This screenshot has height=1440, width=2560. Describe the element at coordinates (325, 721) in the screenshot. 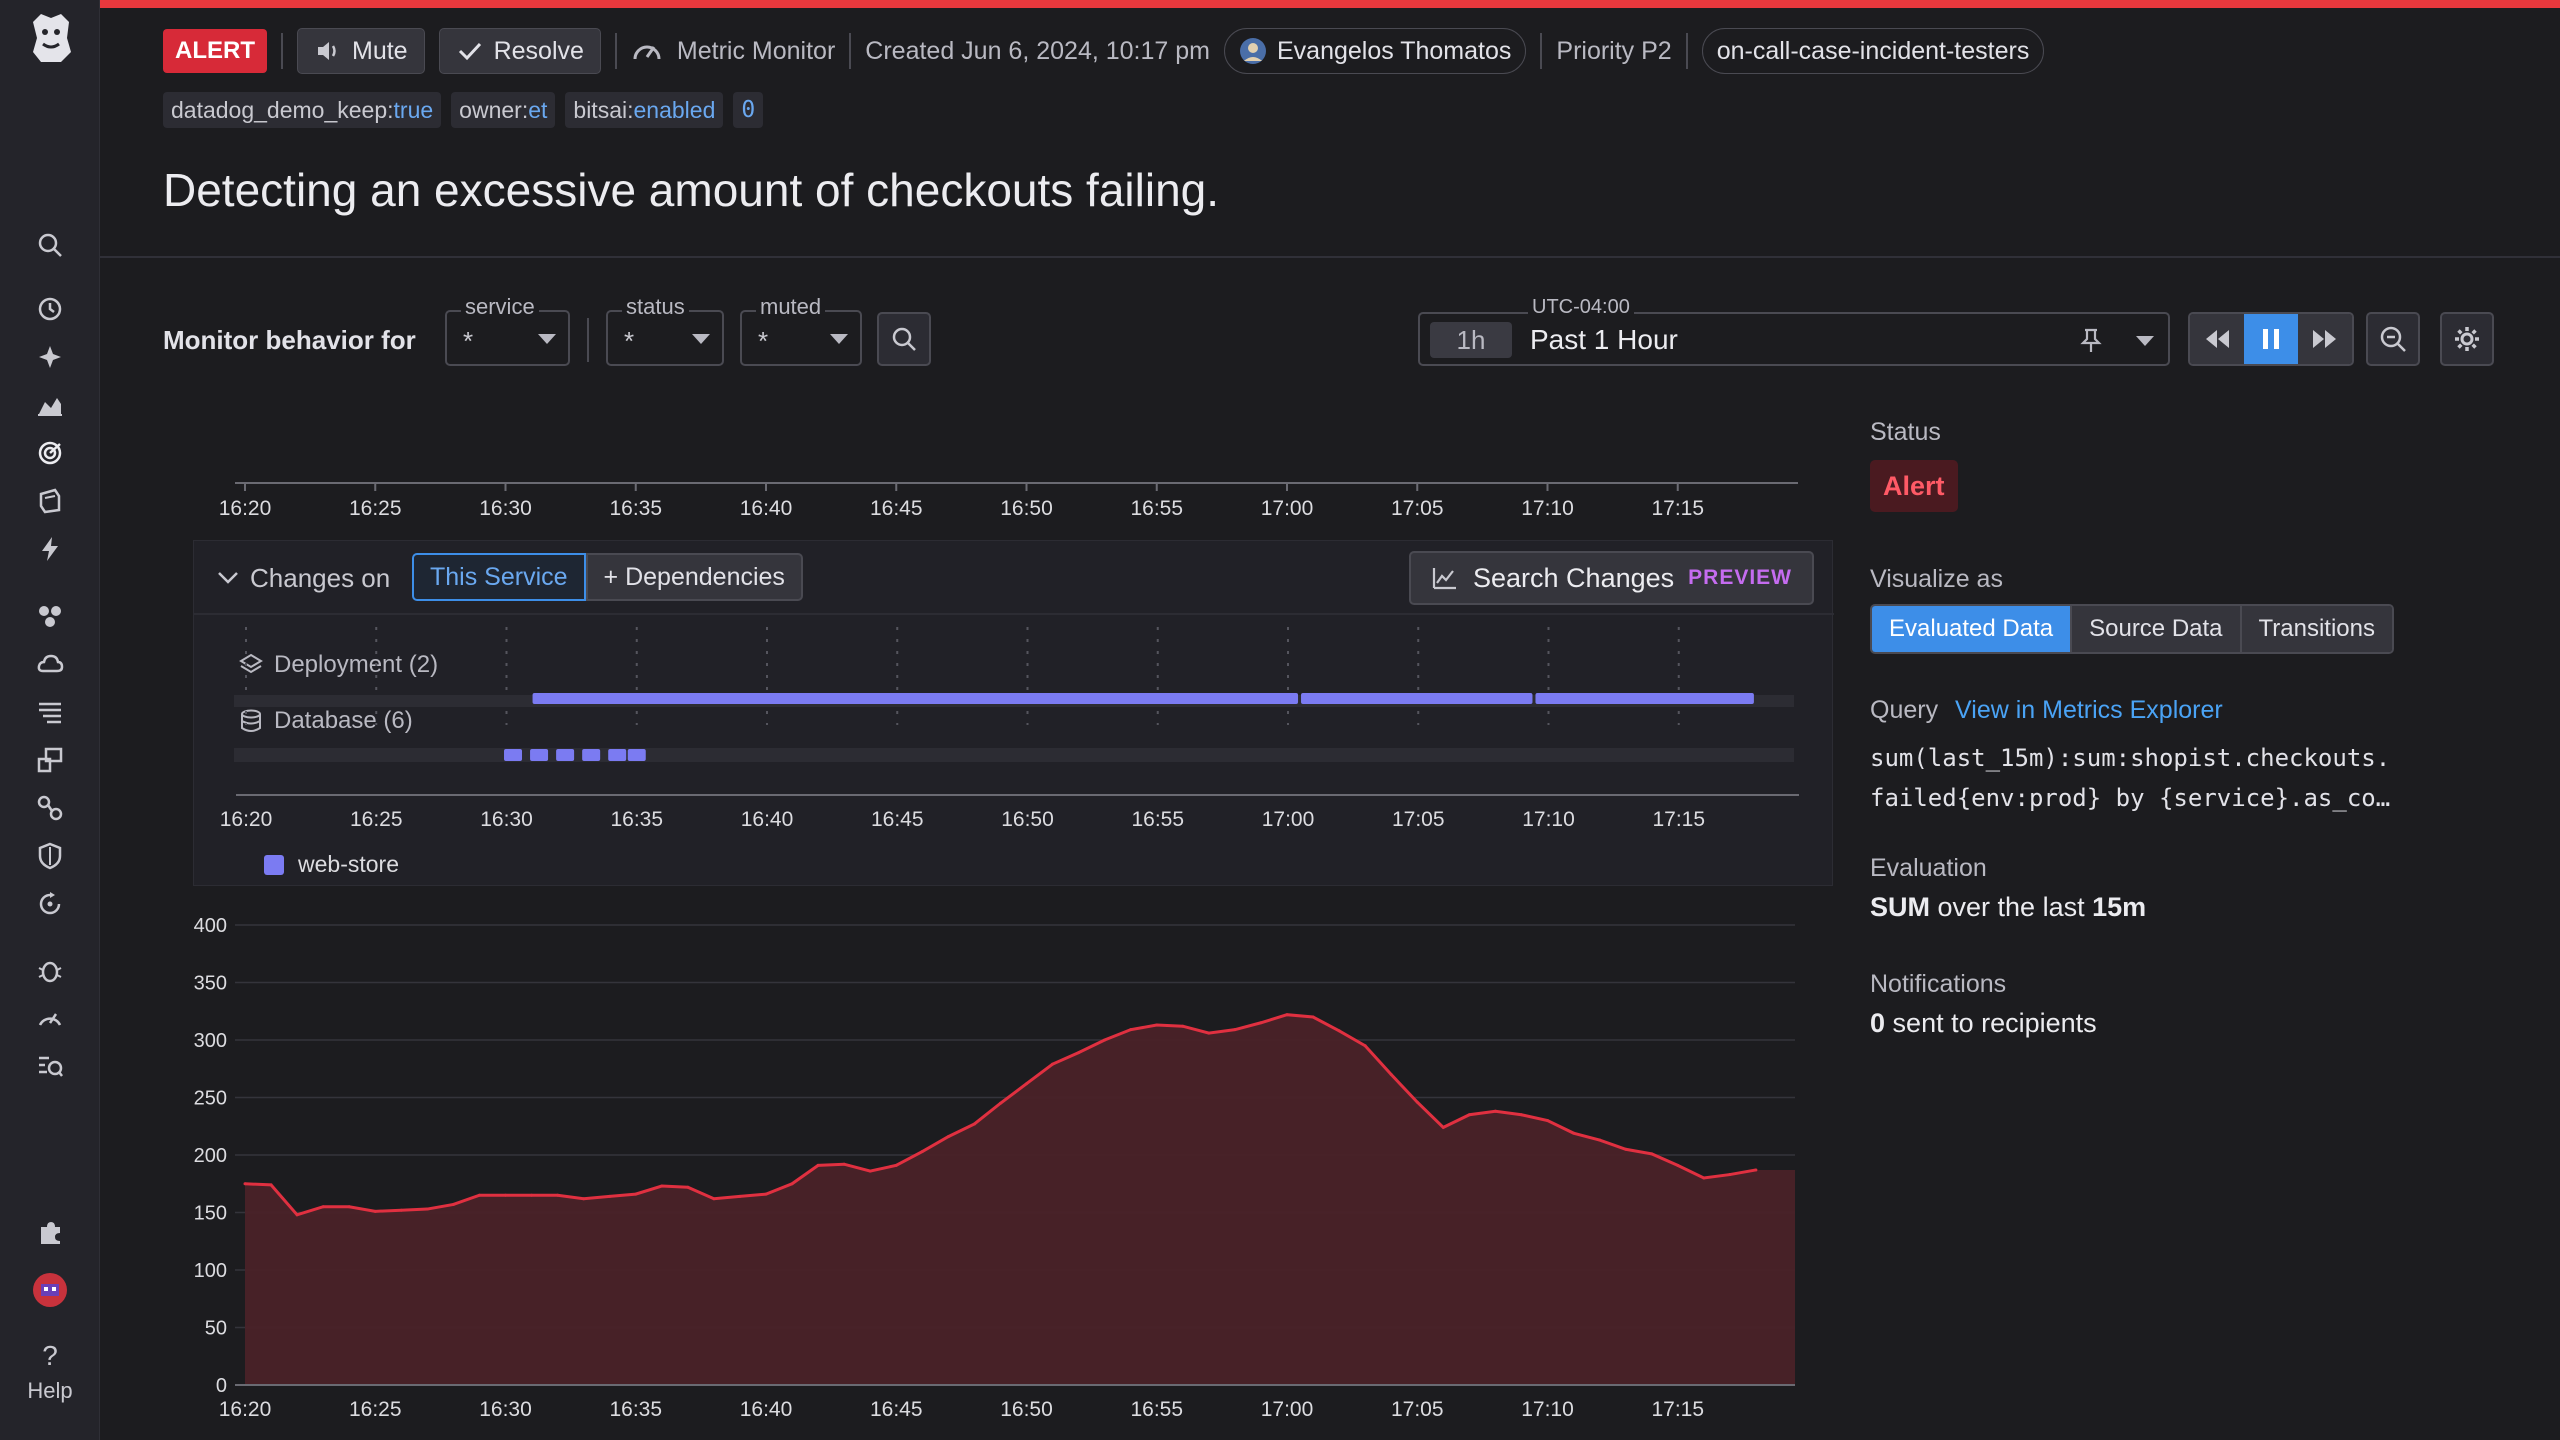

I see `database-row-label: Database (6)` at that location.